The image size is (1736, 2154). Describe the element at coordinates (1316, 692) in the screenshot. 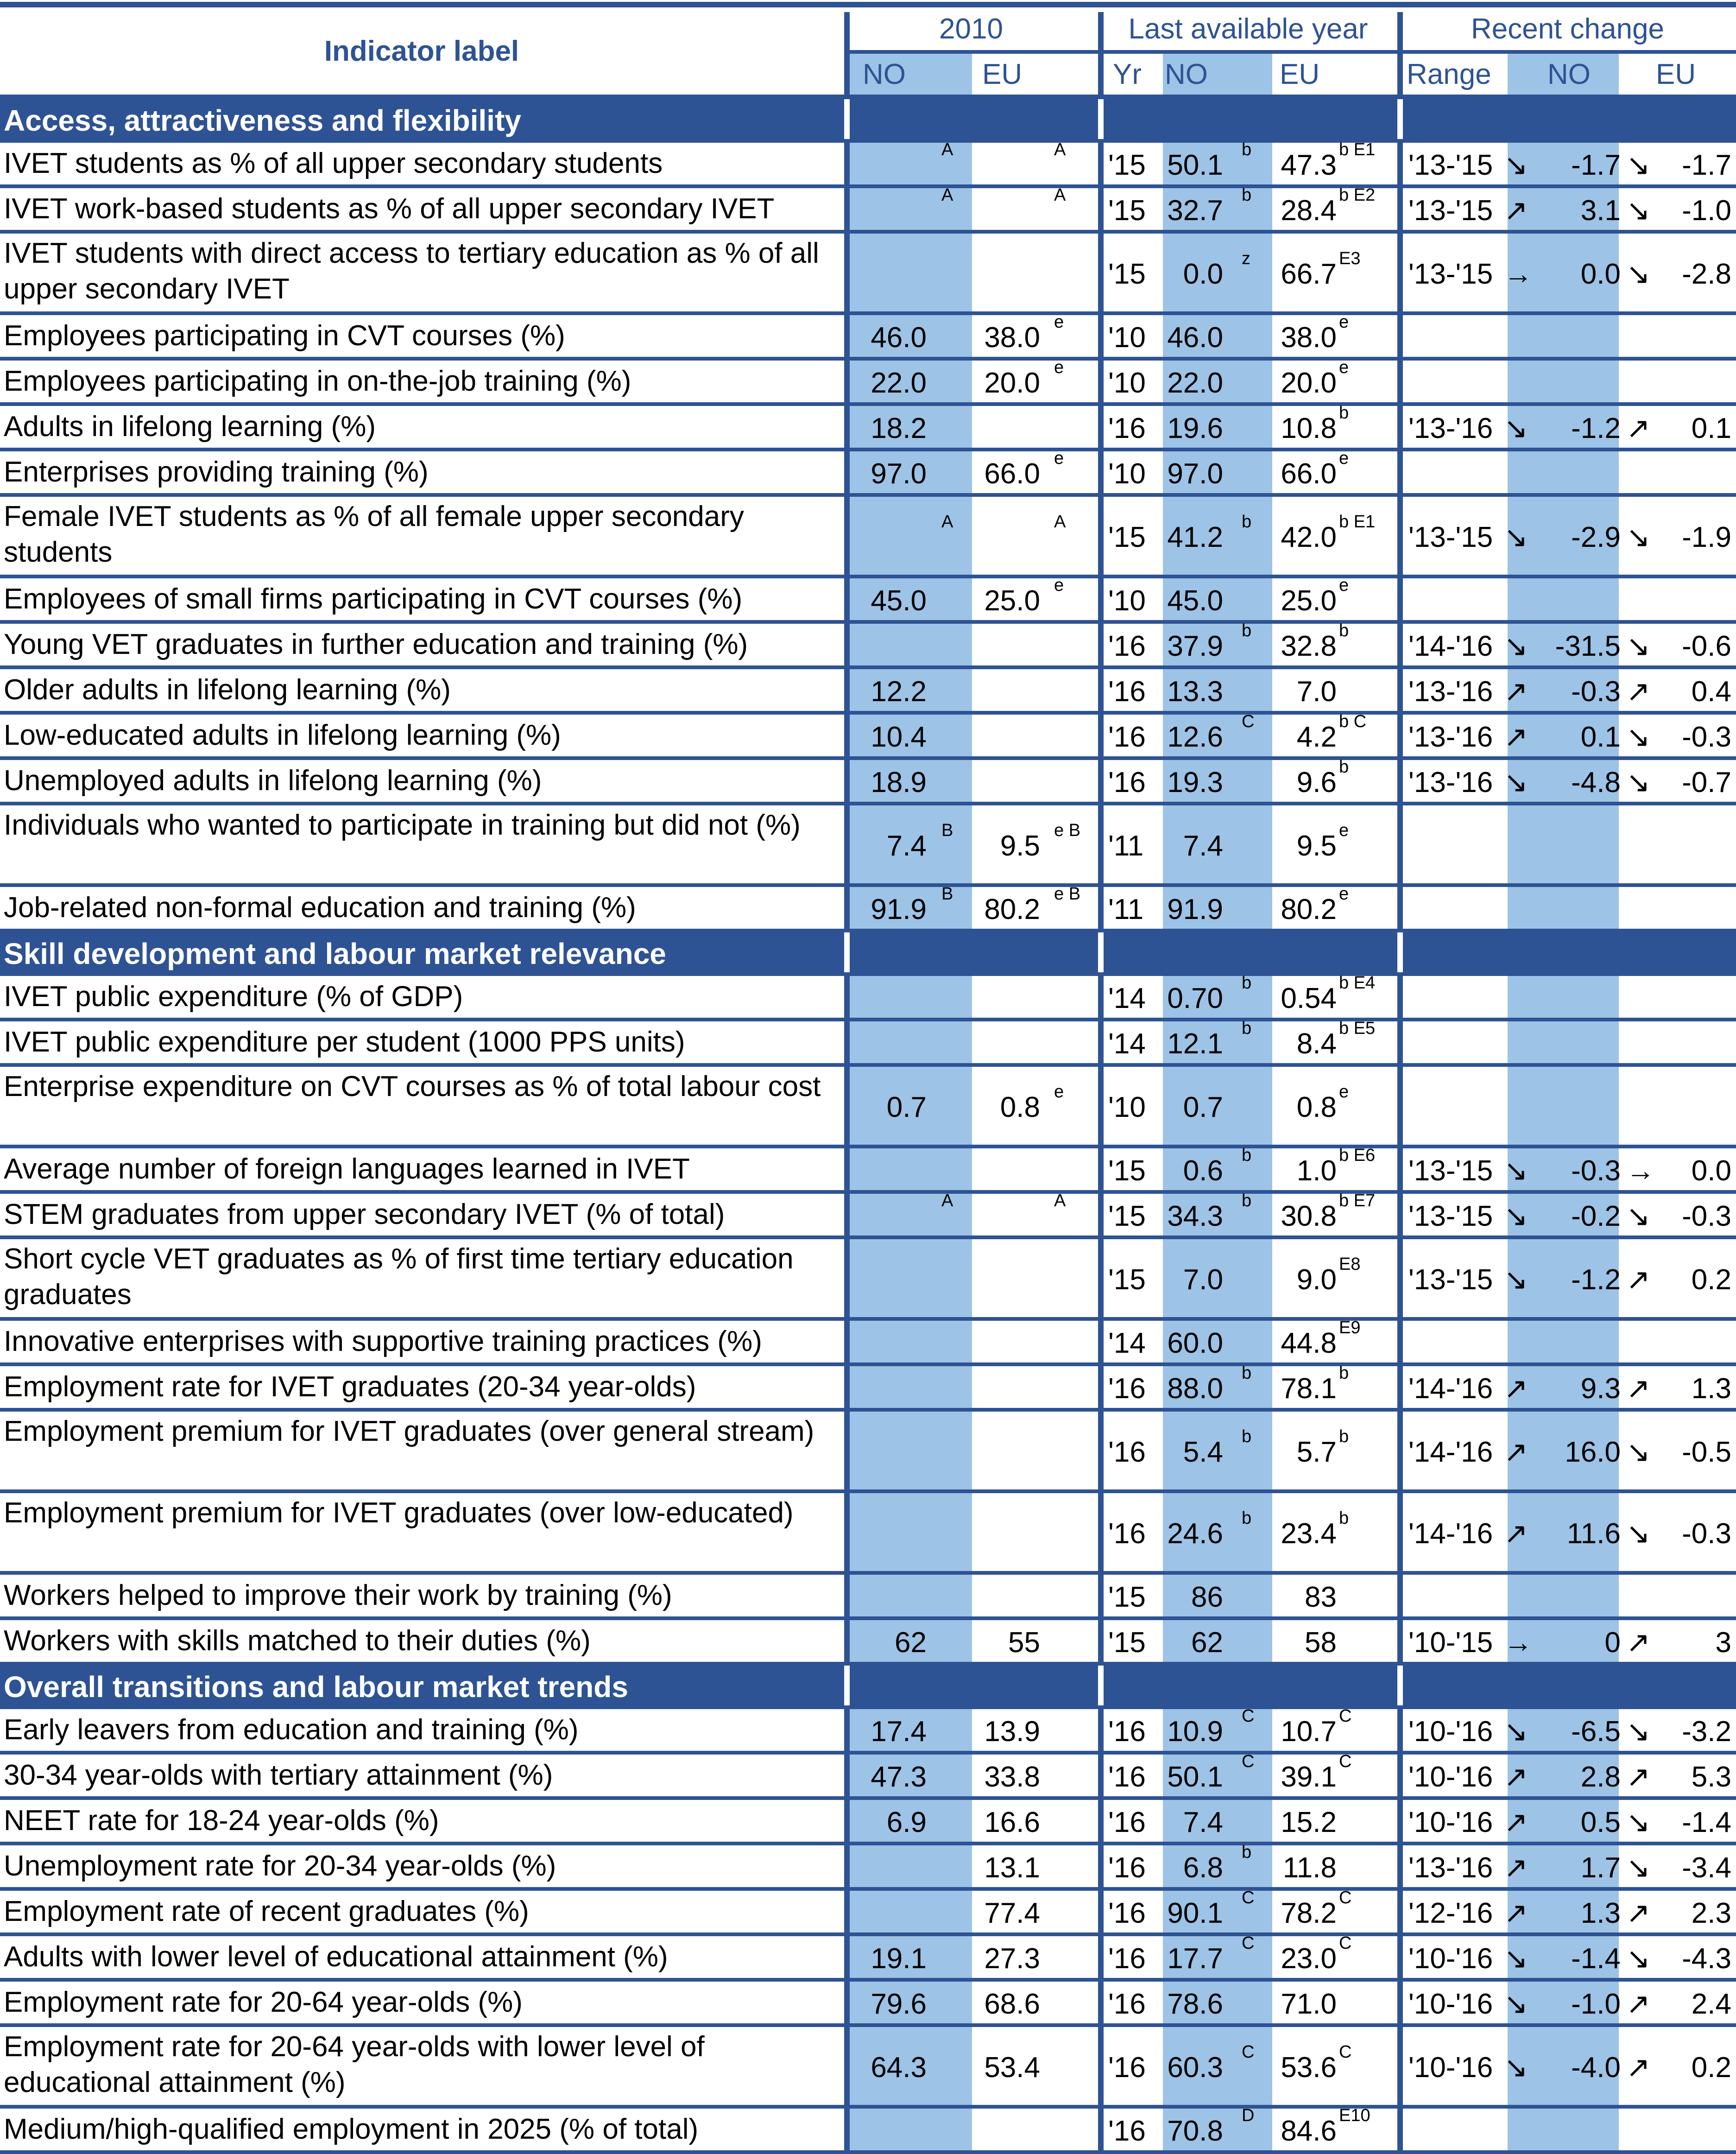

I see `value-eu-last: 7.0` at that location.